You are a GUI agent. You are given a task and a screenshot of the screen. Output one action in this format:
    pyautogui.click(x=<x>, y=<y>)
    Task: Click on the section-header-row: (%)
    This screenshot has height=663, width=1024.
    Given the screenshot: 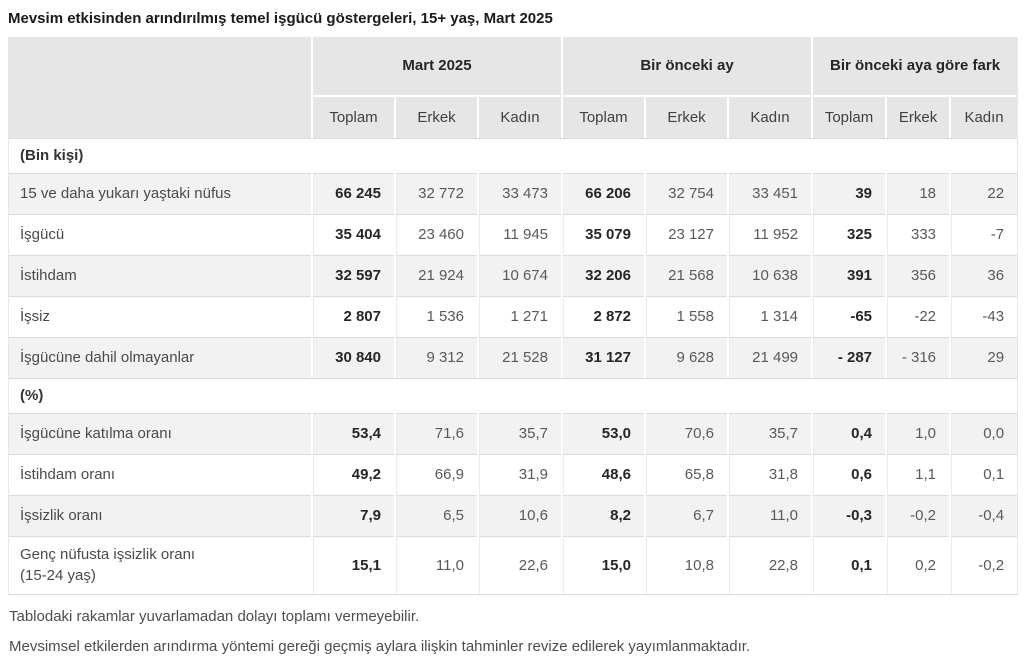 What is the action you would take?
    pyautogui.click(x=513, y=395)
    